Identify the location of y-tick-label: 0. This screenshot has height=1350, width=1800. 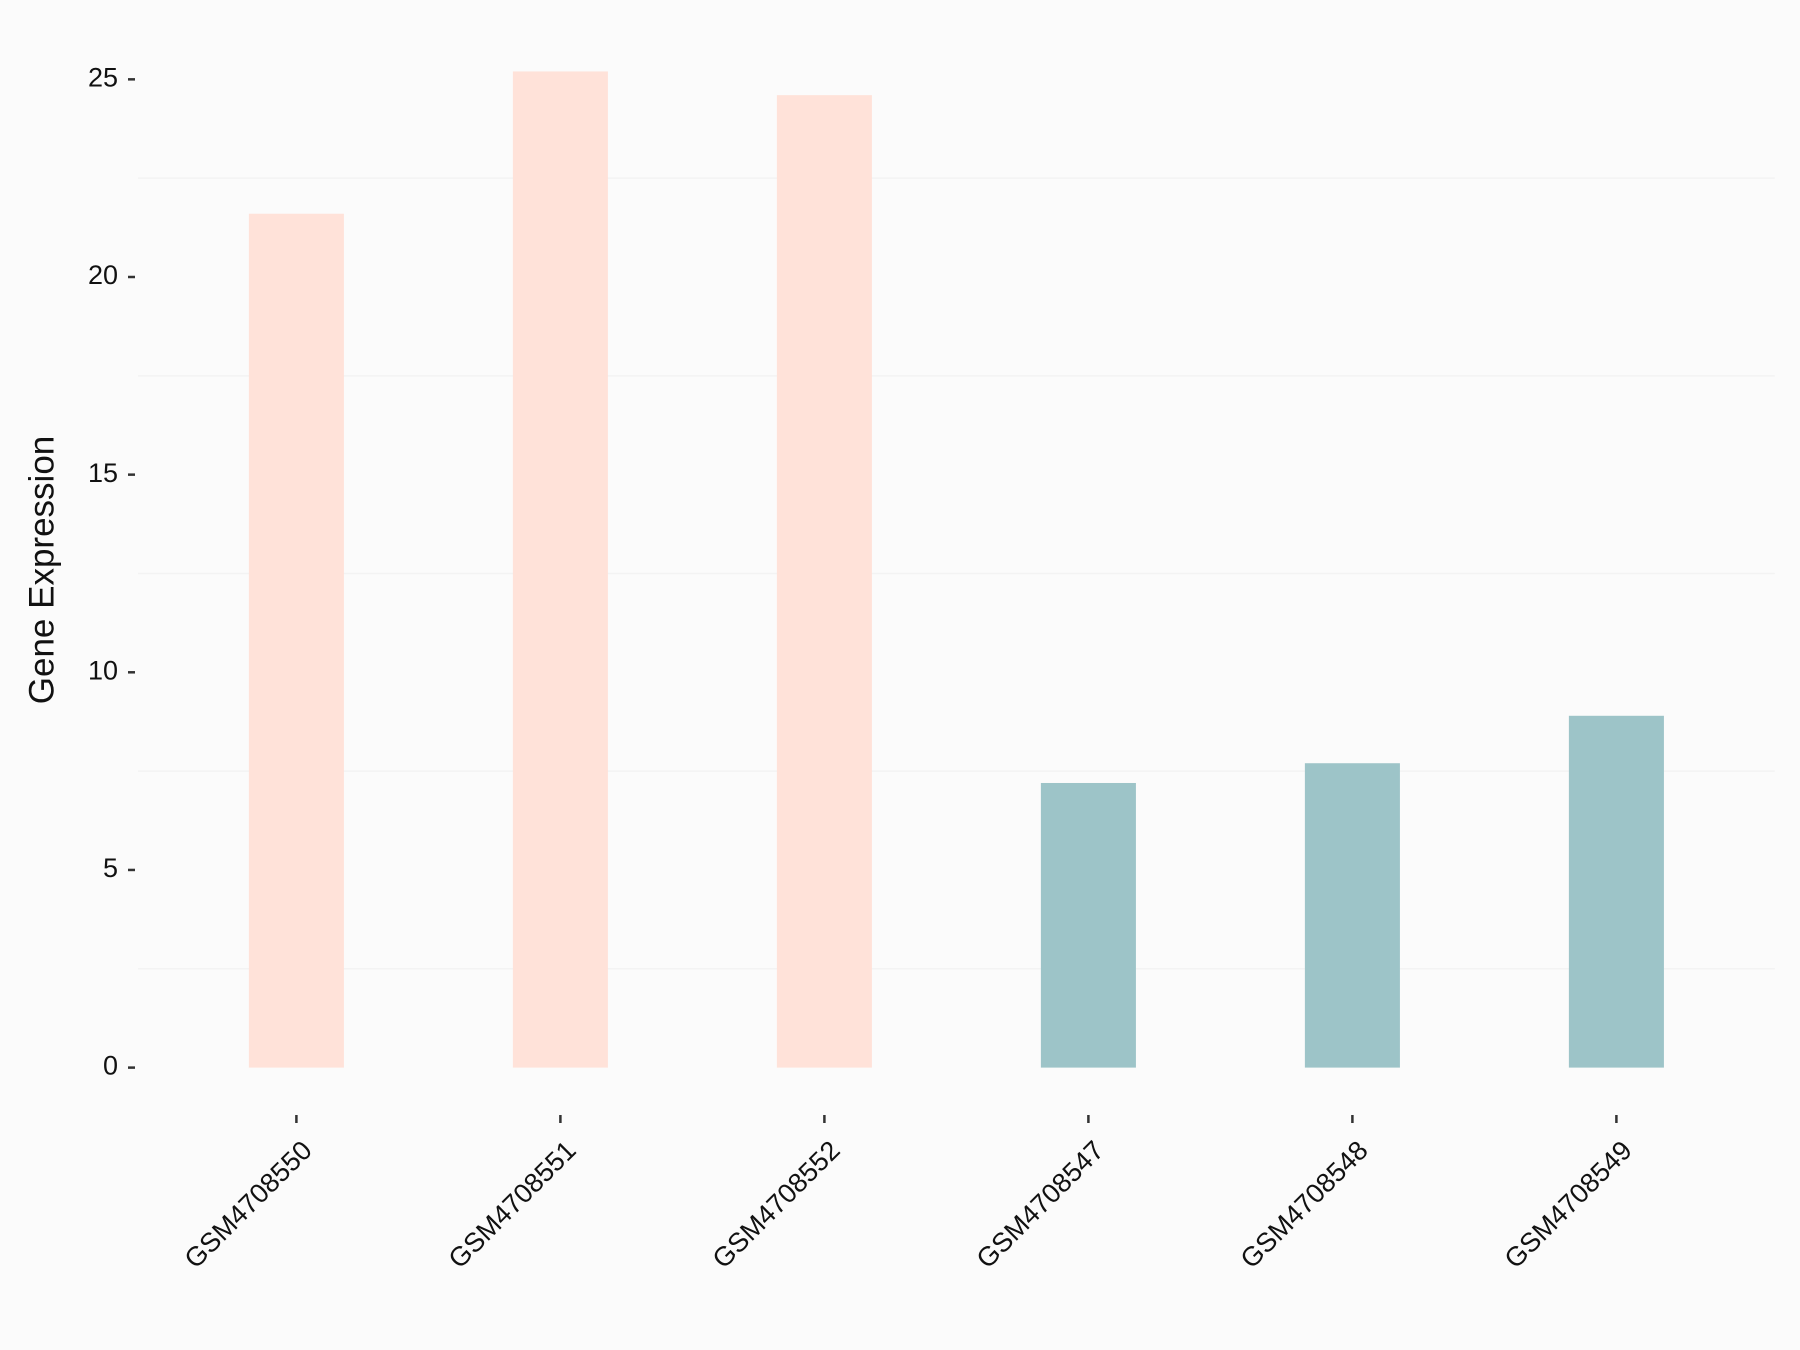
(110, 1066).